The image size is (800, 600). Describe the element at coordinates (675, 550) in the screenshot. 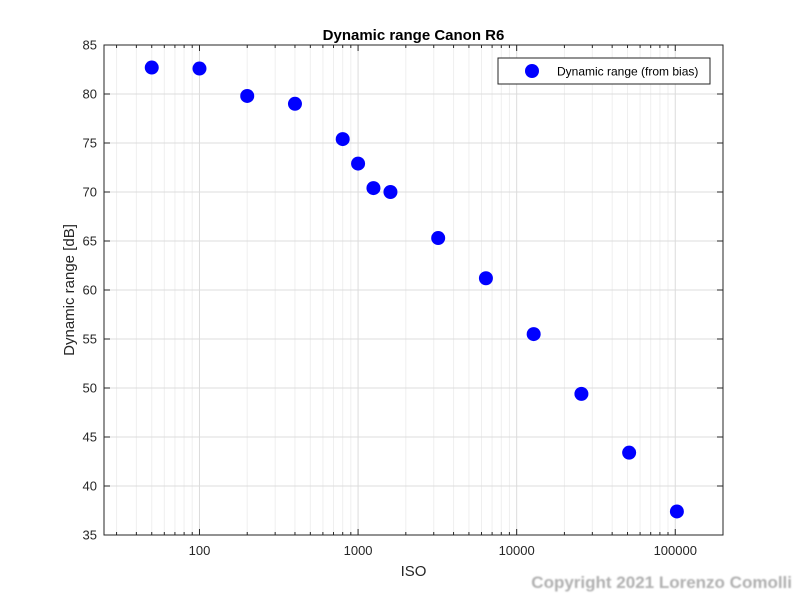

I see `x-tick-label: 100000` at that location.